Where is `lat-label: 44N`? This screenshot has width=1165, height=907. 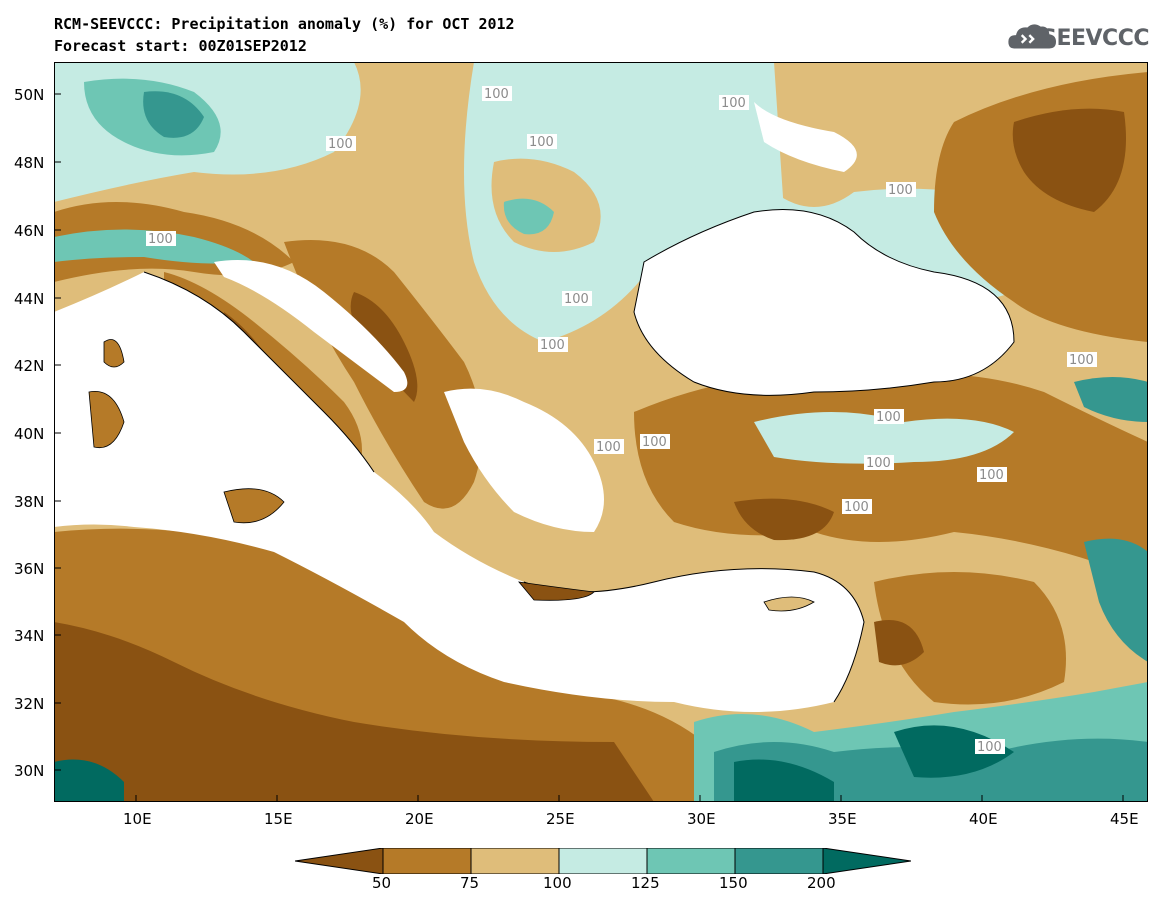
lat-label: 44N is located at coordinates (29, 299).